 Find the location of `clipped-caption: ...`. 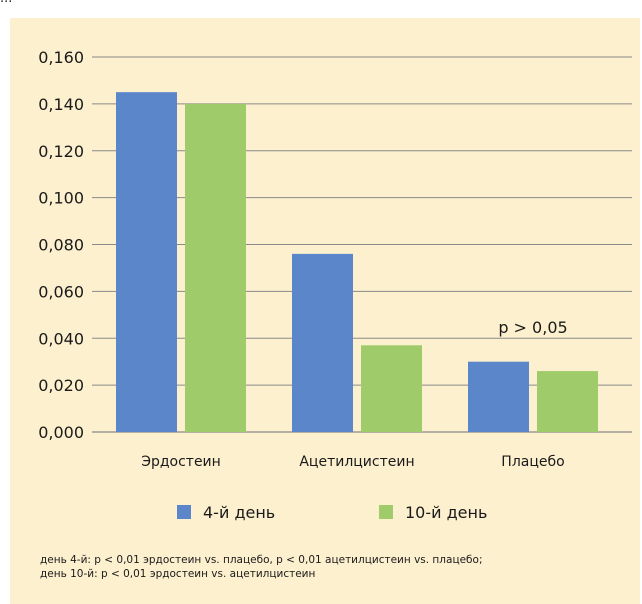

clipped-caption: ... is located at coordinates (321, 3).